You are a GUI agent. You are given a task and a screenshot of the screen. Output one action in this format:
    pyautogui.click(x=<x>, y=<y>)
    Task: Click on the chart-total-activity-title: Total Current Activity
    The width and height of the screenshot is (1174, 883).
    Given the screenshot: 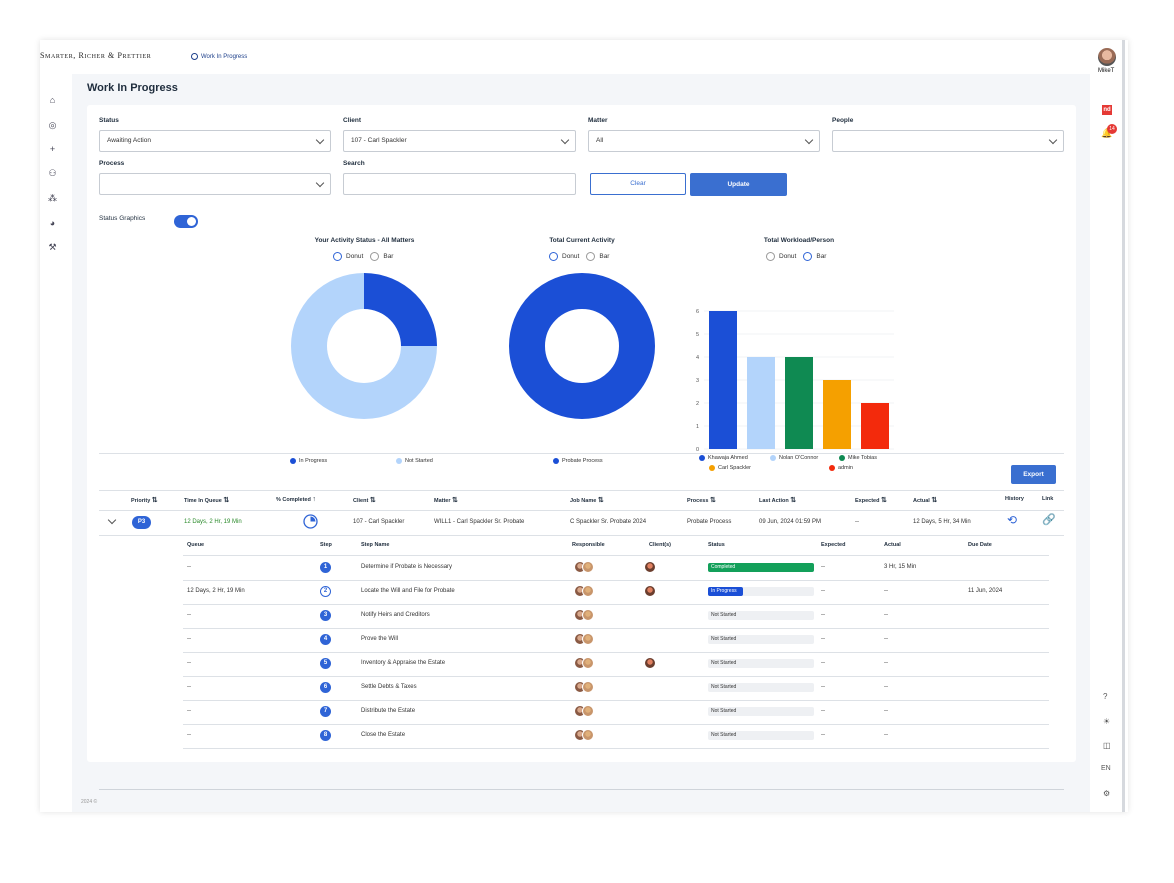 What is the action you would take?
    pyautogui.click(x=582, y=240)
    